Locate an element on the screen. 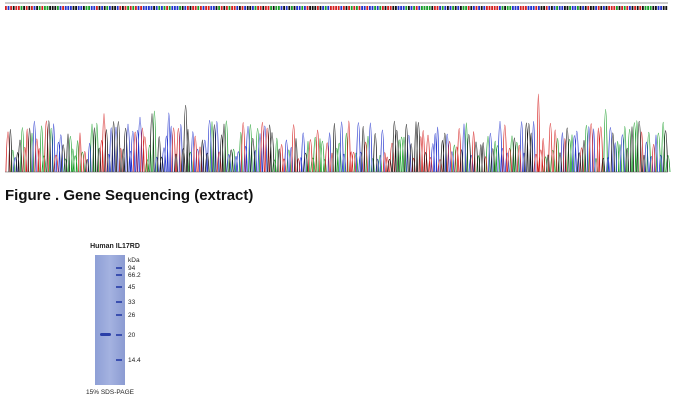 This screenshot has width=674, height=403. marker-label: 20 is located at coordinates (132, 335).